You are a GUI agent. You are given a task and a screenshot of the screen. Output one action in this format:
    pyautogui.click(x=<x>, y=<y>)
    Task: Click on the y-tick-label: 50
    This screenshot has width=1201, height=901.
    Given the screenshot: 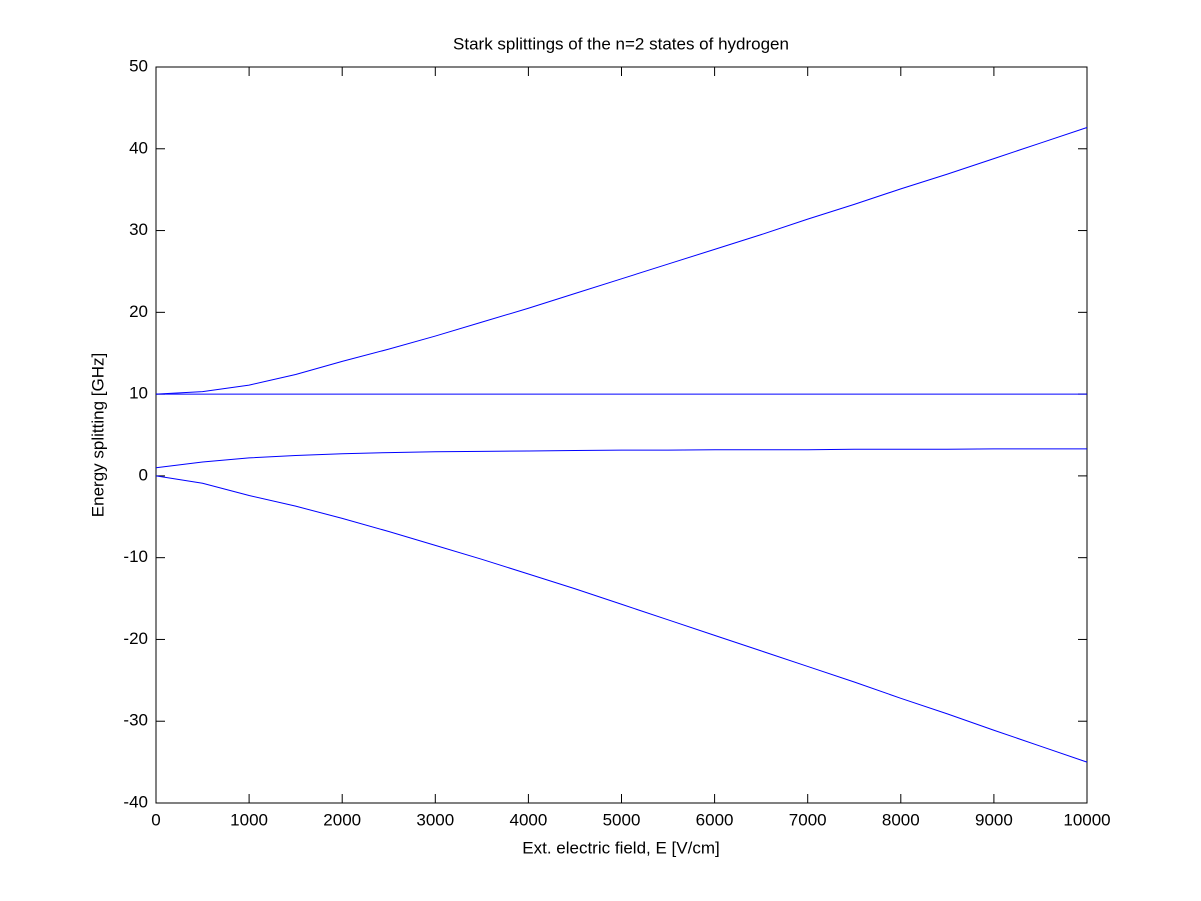 What is the action you would take?
    pyautogui.click(x=138, y=65)
    